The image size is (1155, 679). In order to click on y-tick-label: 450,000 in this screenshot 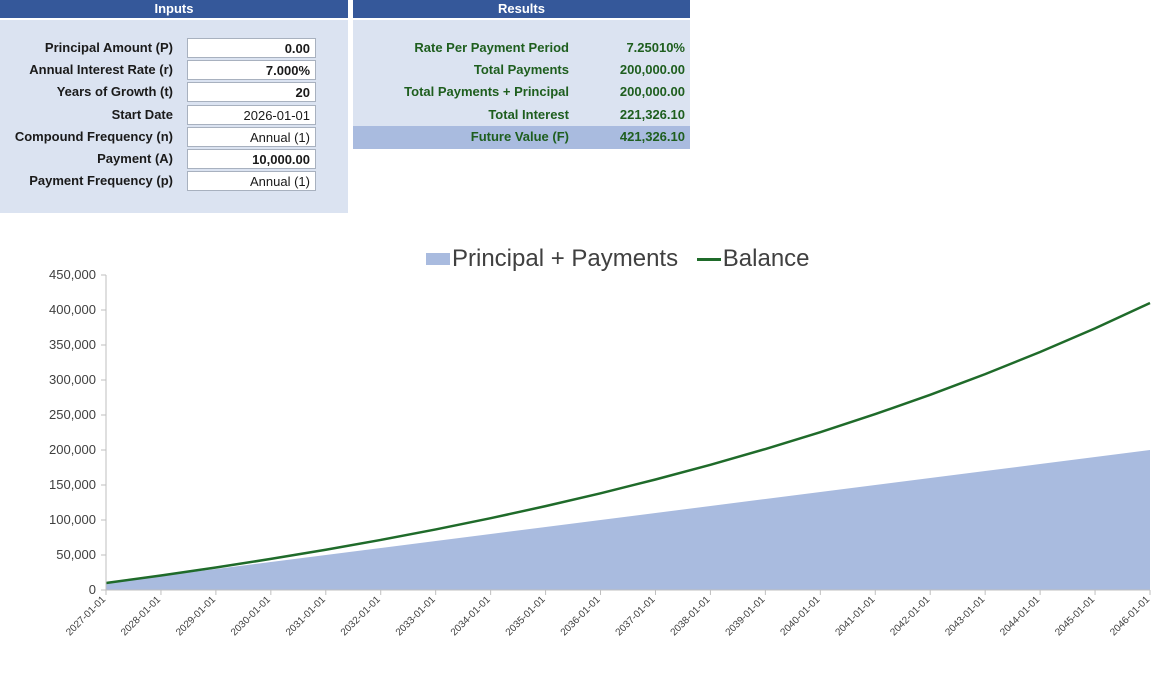, I will do `click(72, 274)`.